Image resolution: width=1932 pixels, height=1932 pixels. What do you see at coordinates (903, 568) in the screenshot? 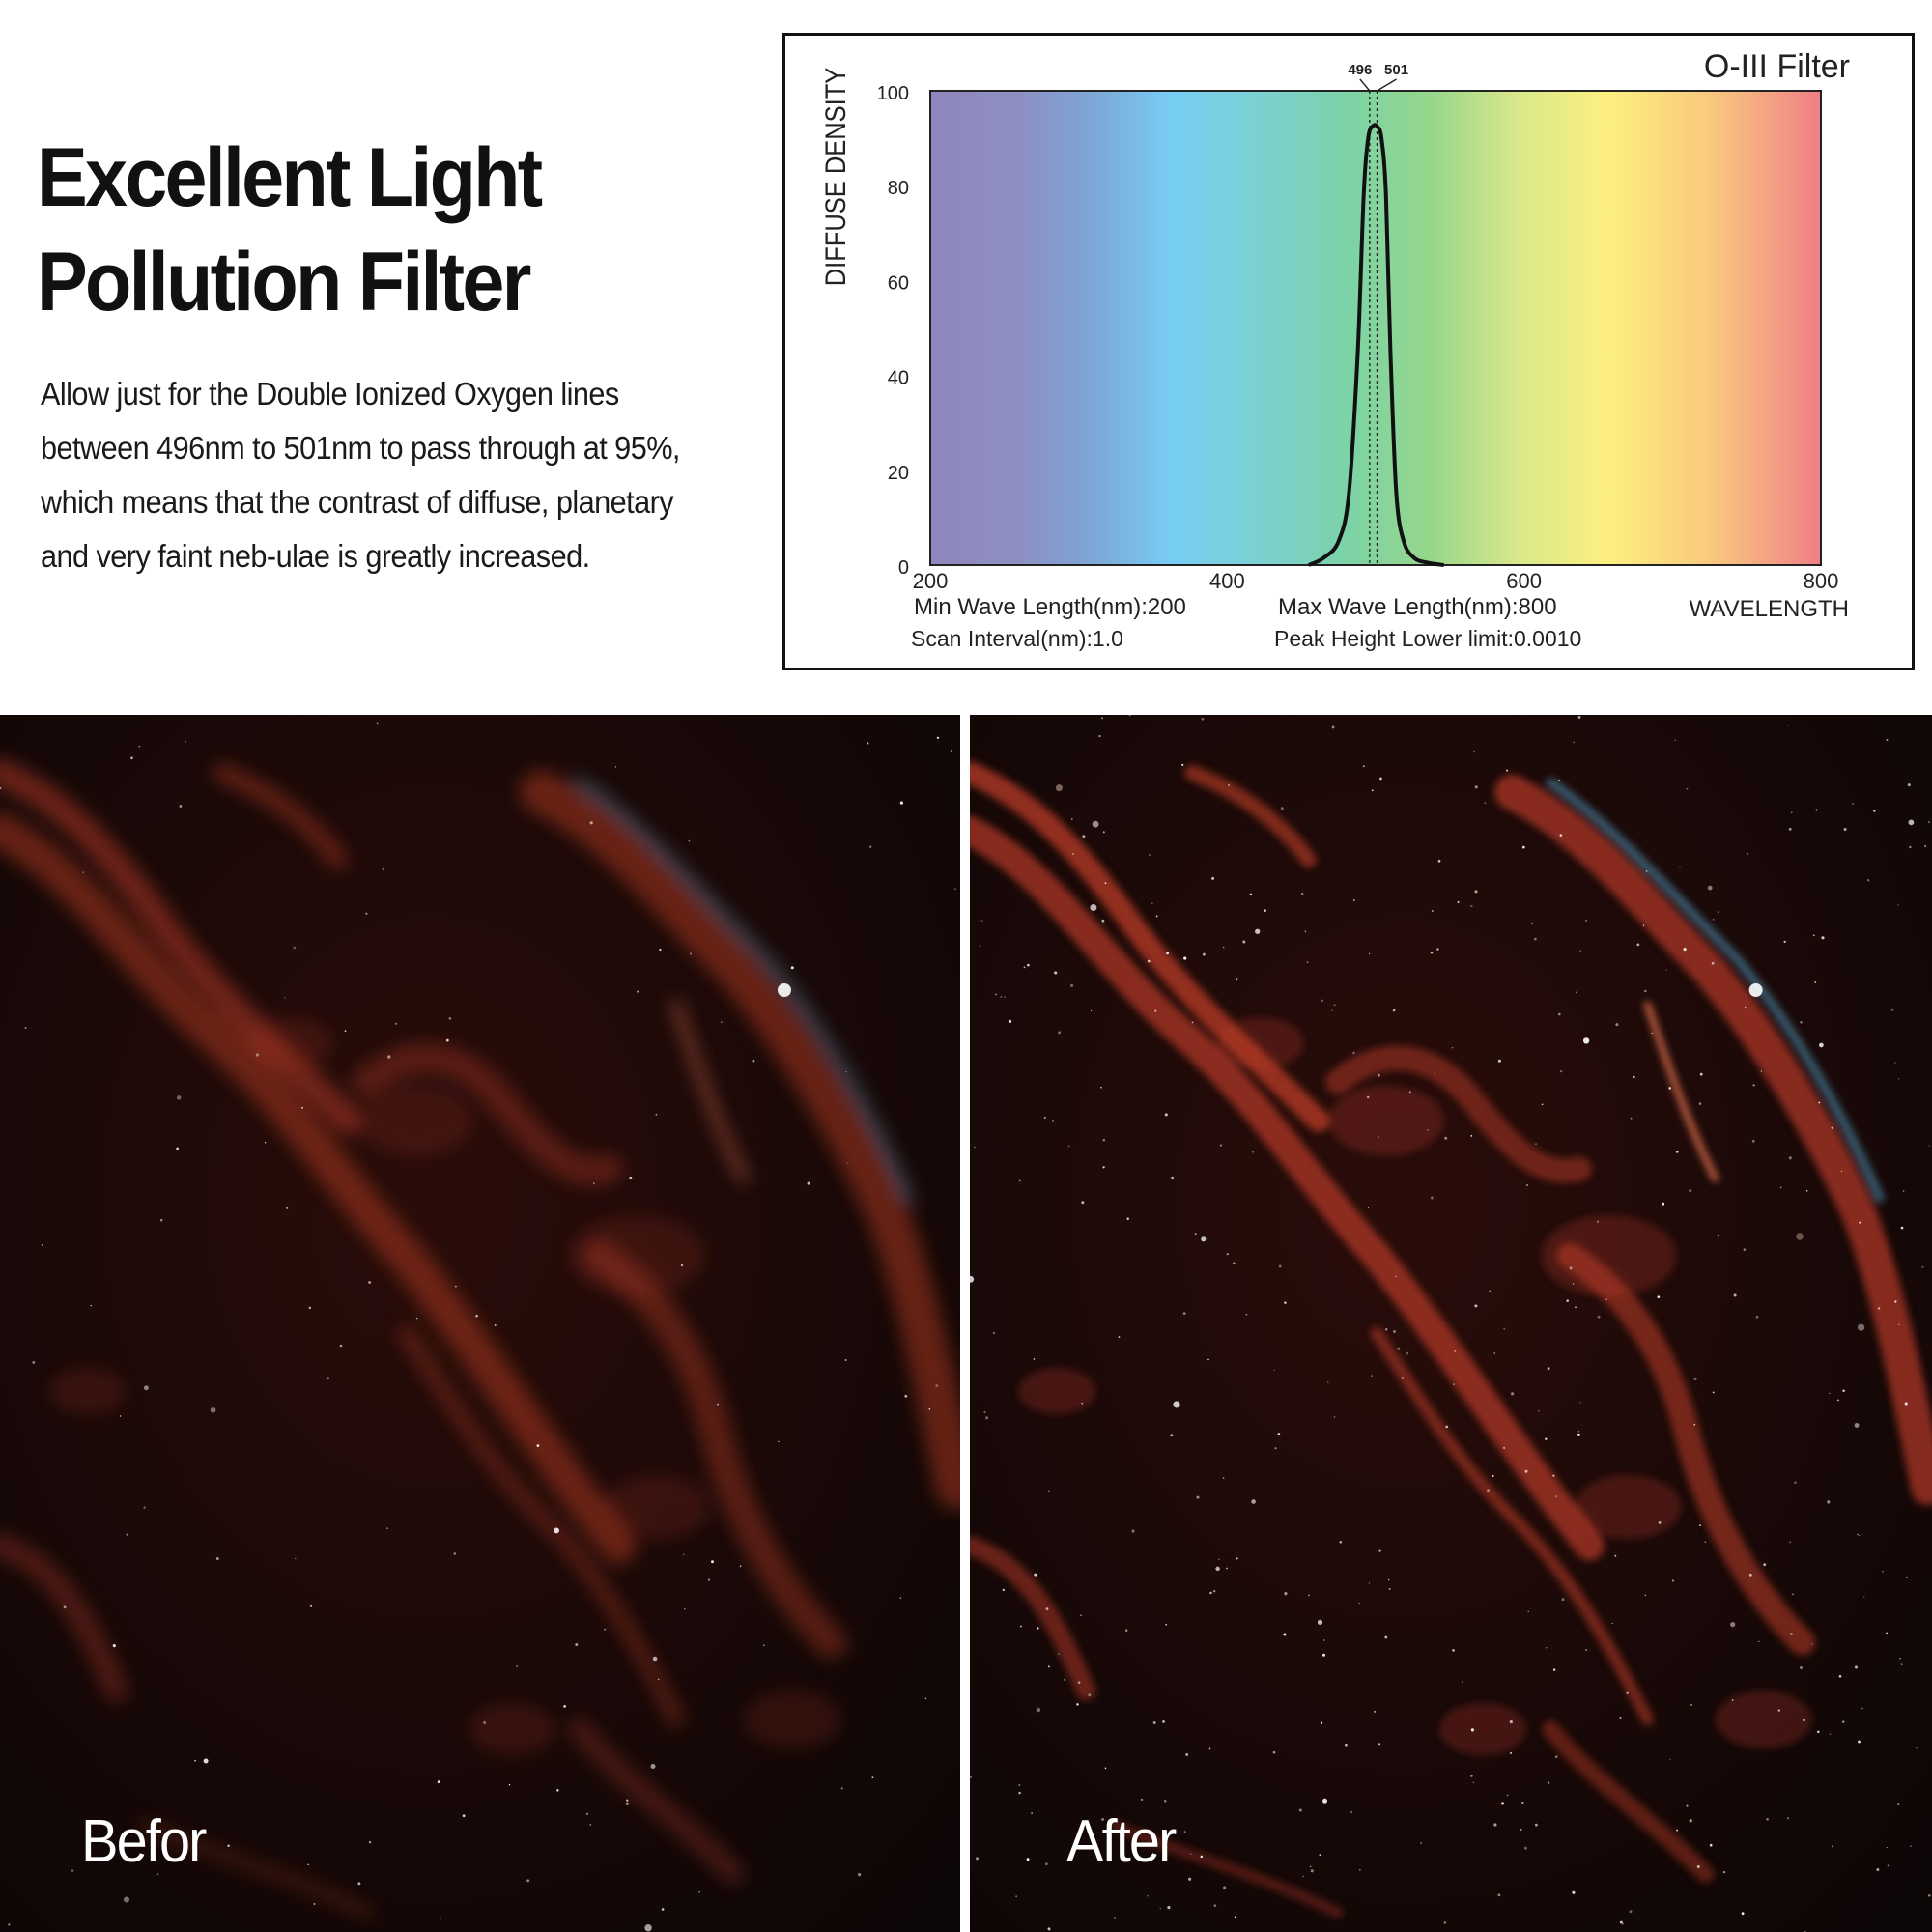
I see `y-tick-label-0: 0` at bounding box center [903, 568].